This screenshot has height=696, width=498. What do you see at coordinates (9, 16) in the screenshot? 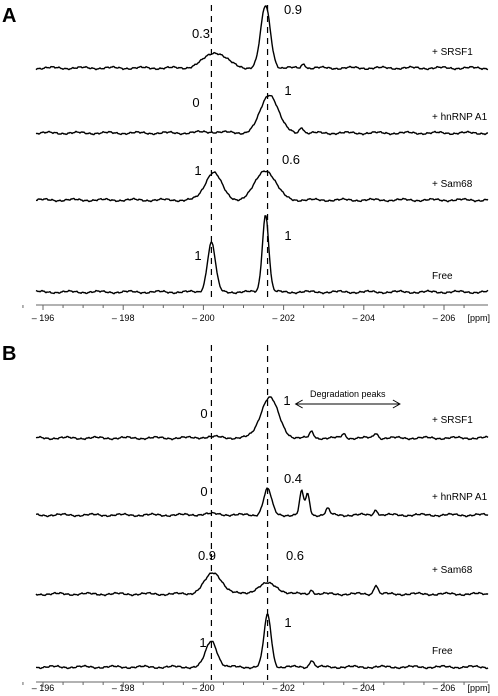
I see `panel-a-letter: A` at bounding box center [9, 16].